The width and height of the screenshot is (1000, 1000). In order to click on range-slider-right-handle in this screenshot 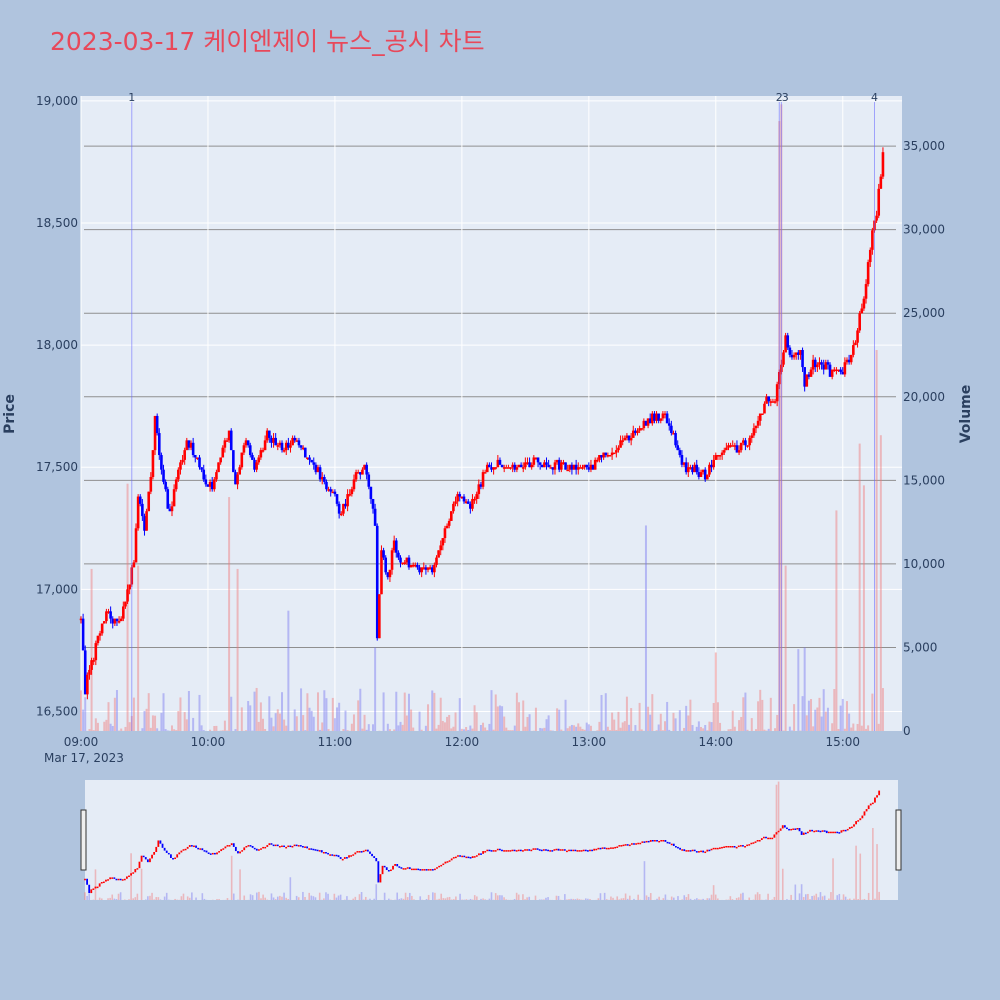, I will do `click(898, 840)`.